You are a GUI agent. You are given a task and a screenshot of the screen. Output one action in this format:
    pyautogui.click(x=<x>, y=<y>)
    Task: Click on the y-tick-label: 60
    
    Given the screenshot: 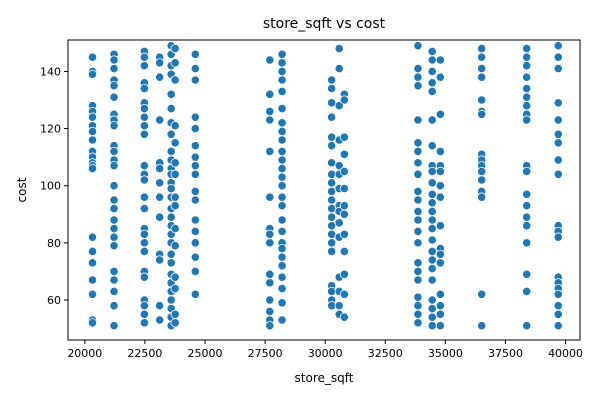 What is the action you would take?
    pyautogui.click(x=54, y=300)
    